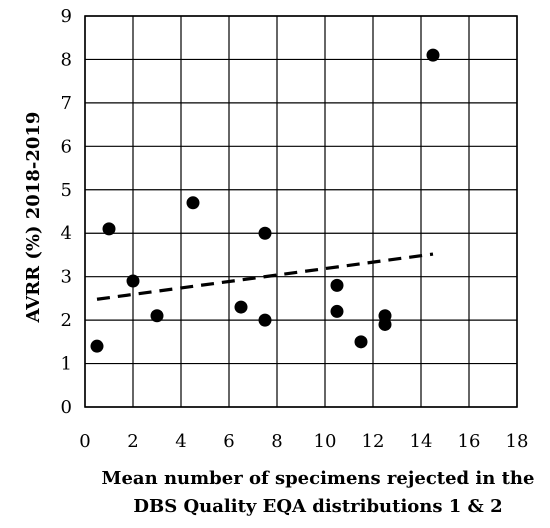  I want to click on y-tick-labels: 0 1 2 3 4 5 6 7 8 9, so click(66, 212).